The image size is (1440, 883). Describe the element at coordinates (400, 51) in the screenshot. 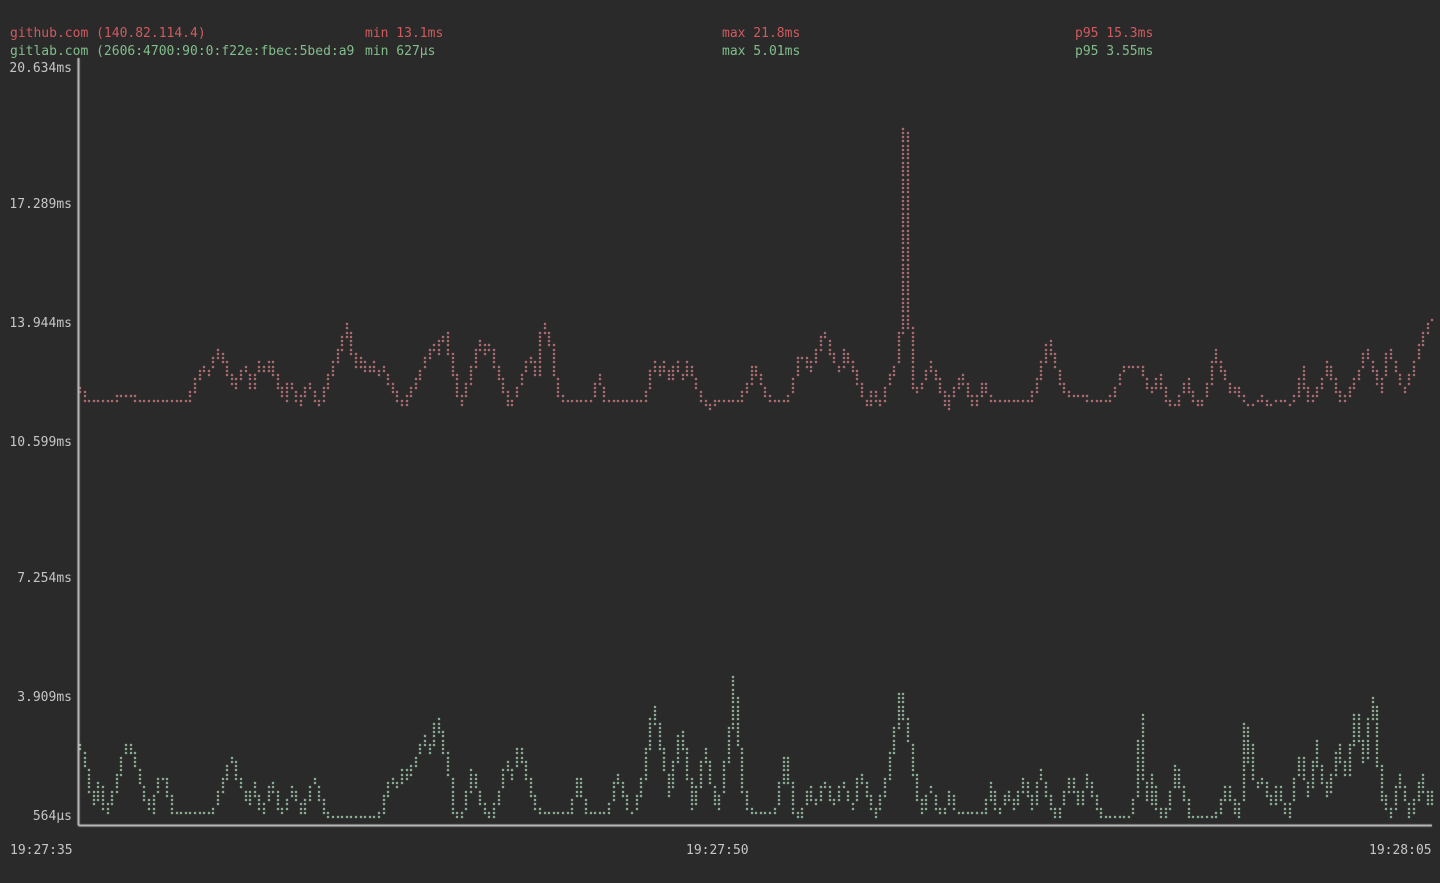

I see `gitlab-min-stat: min 627µs` at that location.